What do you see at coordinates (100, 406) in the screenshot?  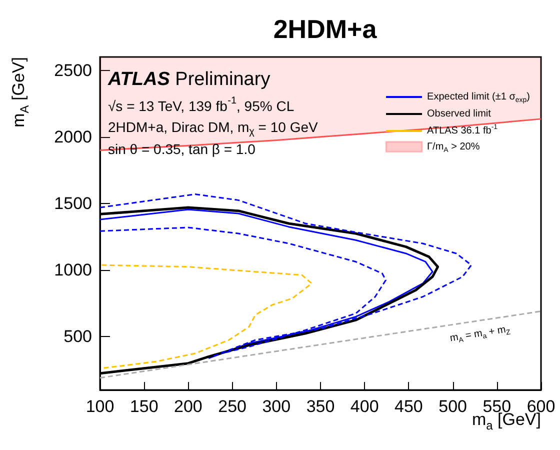 I see `x-tick-label: 100` at bounding box center [100, 406].